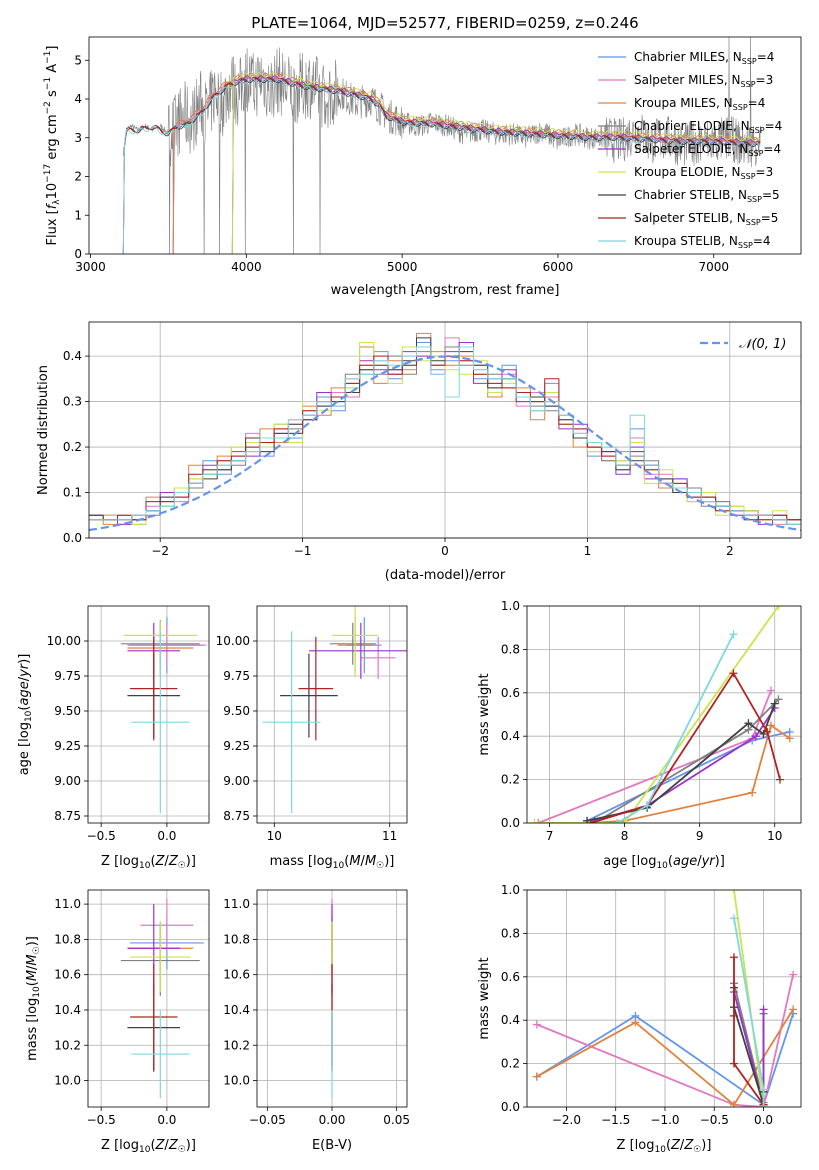 Image resolution: width=819 pixels, height=1170 pixels. What do you see at coordinates (236, 939) in the screenshot?
I see `y-tick-label: 10.8` at bounding box center [236, 939].